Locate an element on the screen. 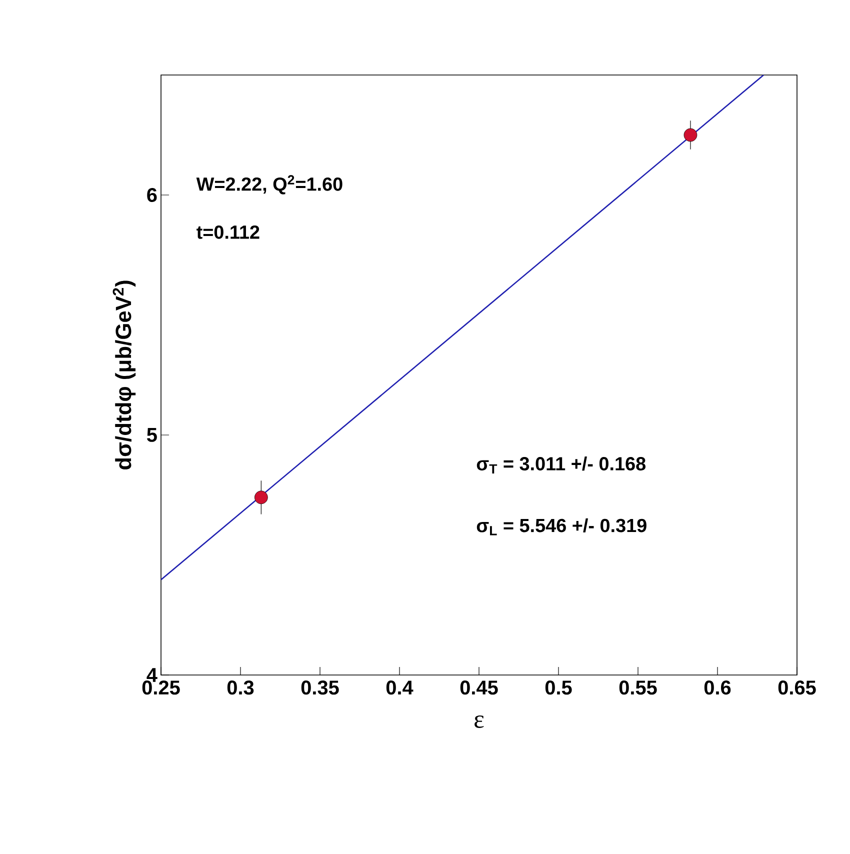 The height and width of the screenshot is (854, 850). y-tick-label: 5 is located at coordinates (152, 435).